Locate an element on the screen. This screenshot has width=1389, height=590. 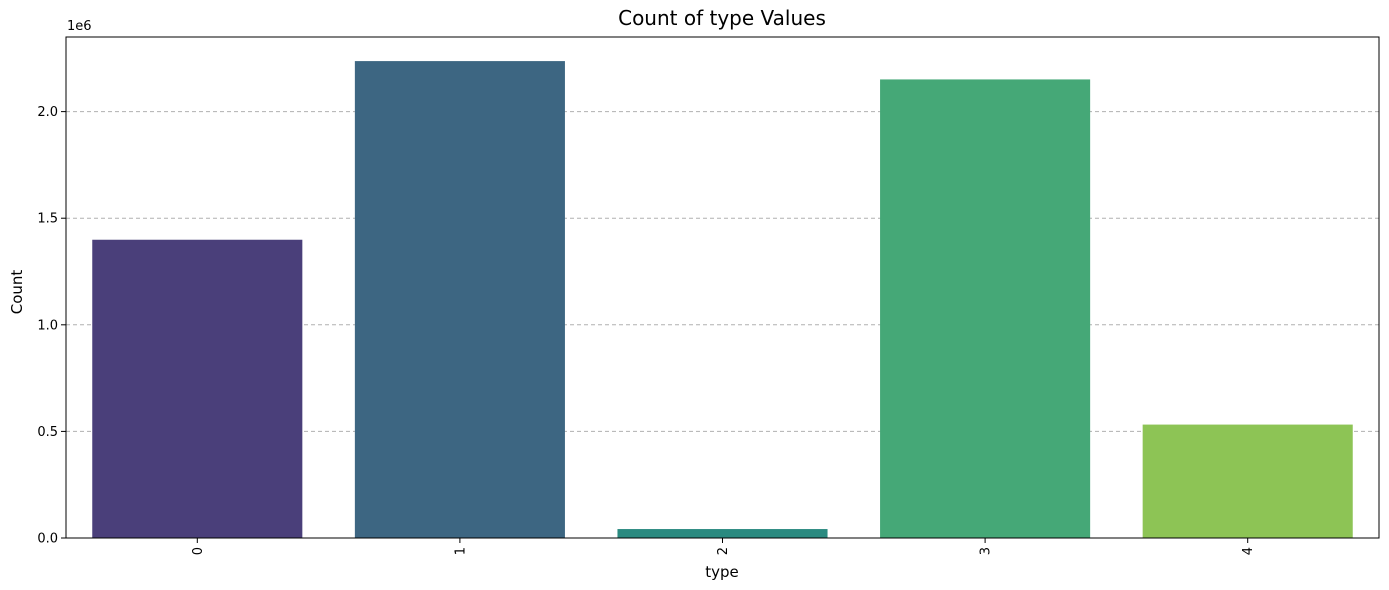
y-tick-label: 1.5 is located at coordinates (47, 219).